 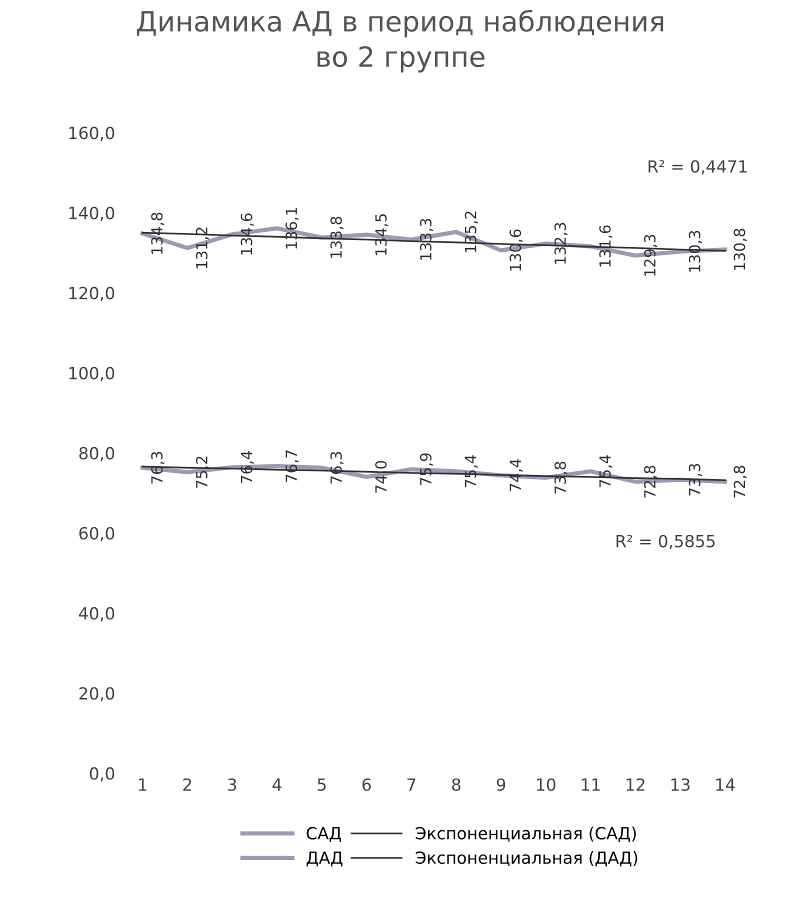 What do you see at coordinates (366, 784) in the screenshot?
I see `x-tick-label: 6` at bounding box center [366, 784].